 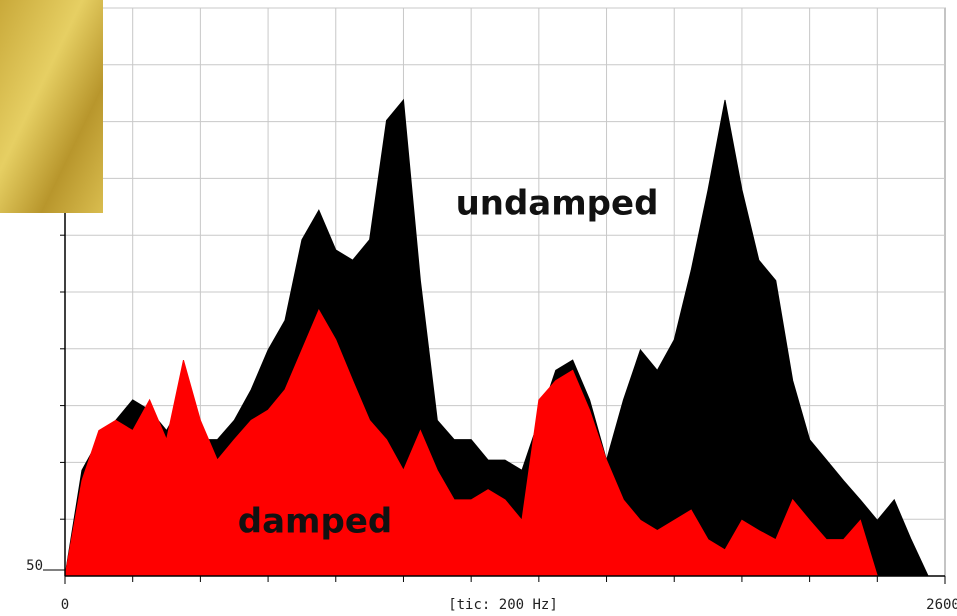 I want to click on damped-label: damped, so click(x=315, y=522).